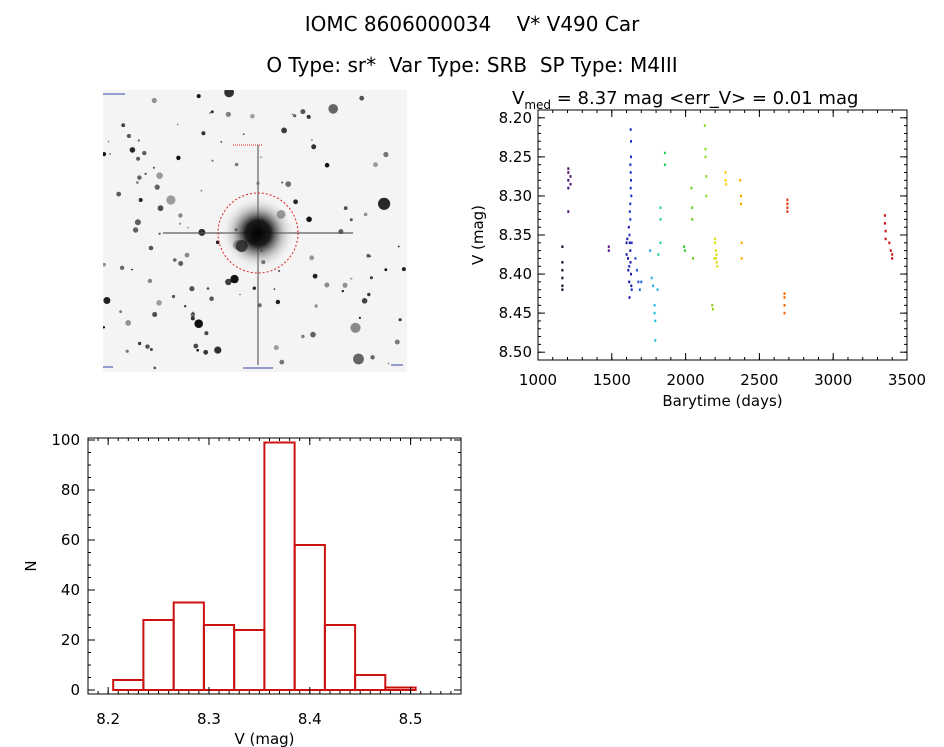 This screenshot has height=747, width=944. What do you see at coordinates (907, 380) in the screenshot?
I see `x-tick-label: 3500` at bounding box center [907, 380].